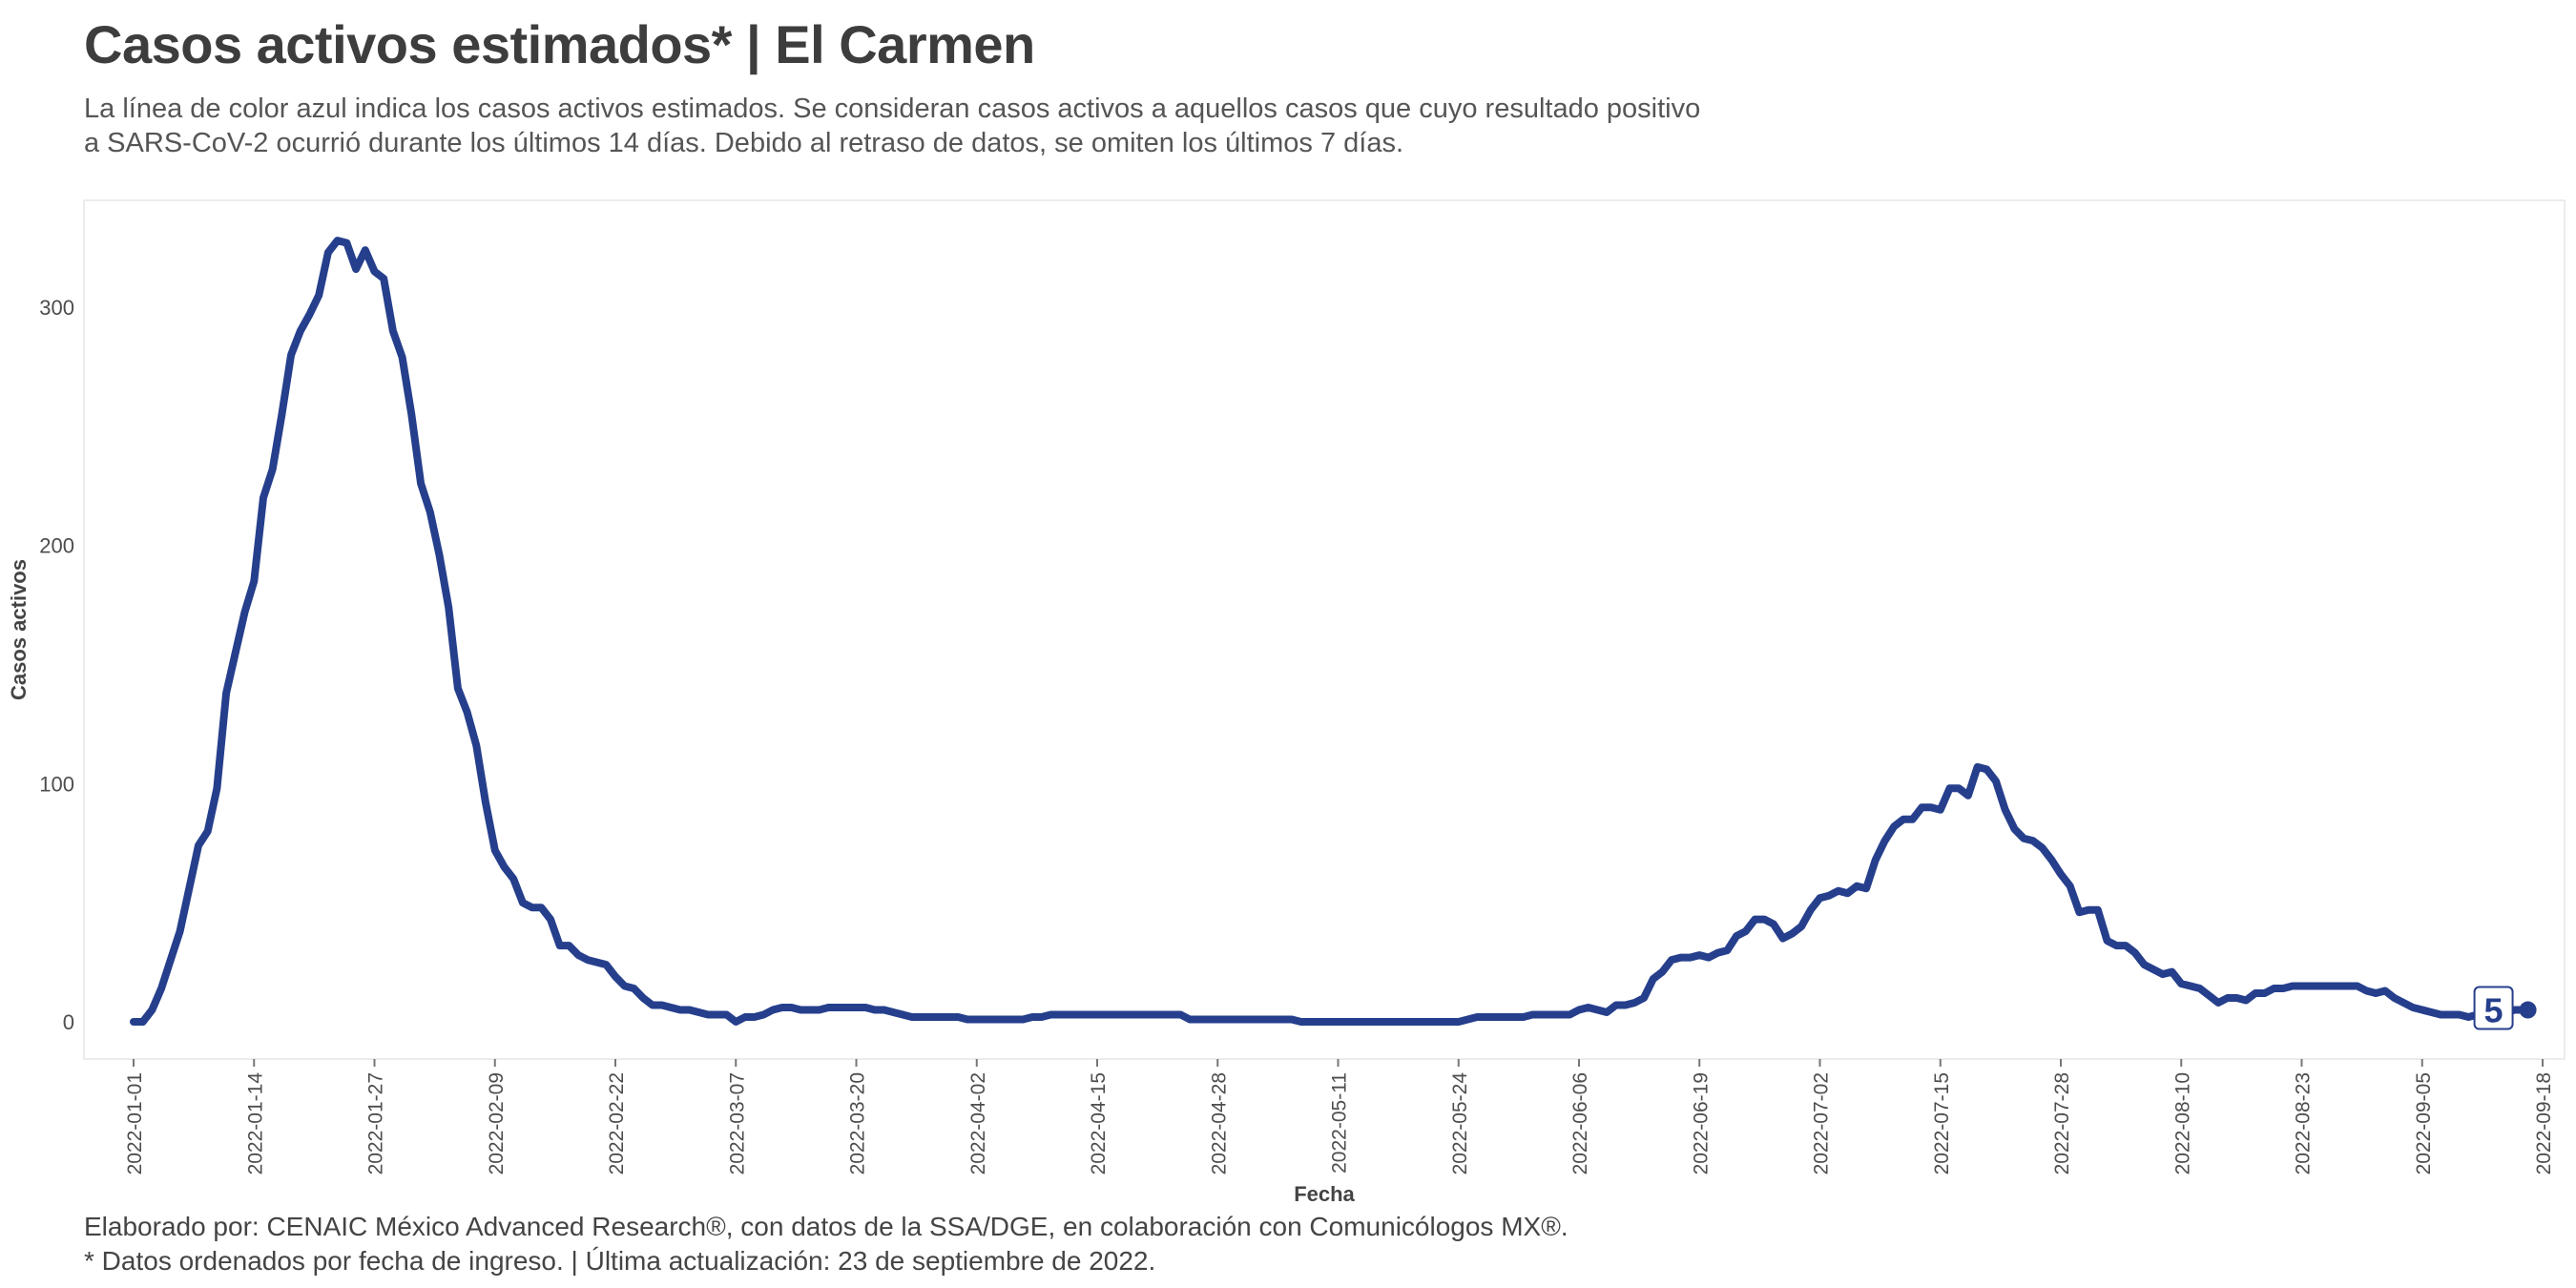  I want to click on x-tick-label: 2022-09-18, so click(2544, 1123).